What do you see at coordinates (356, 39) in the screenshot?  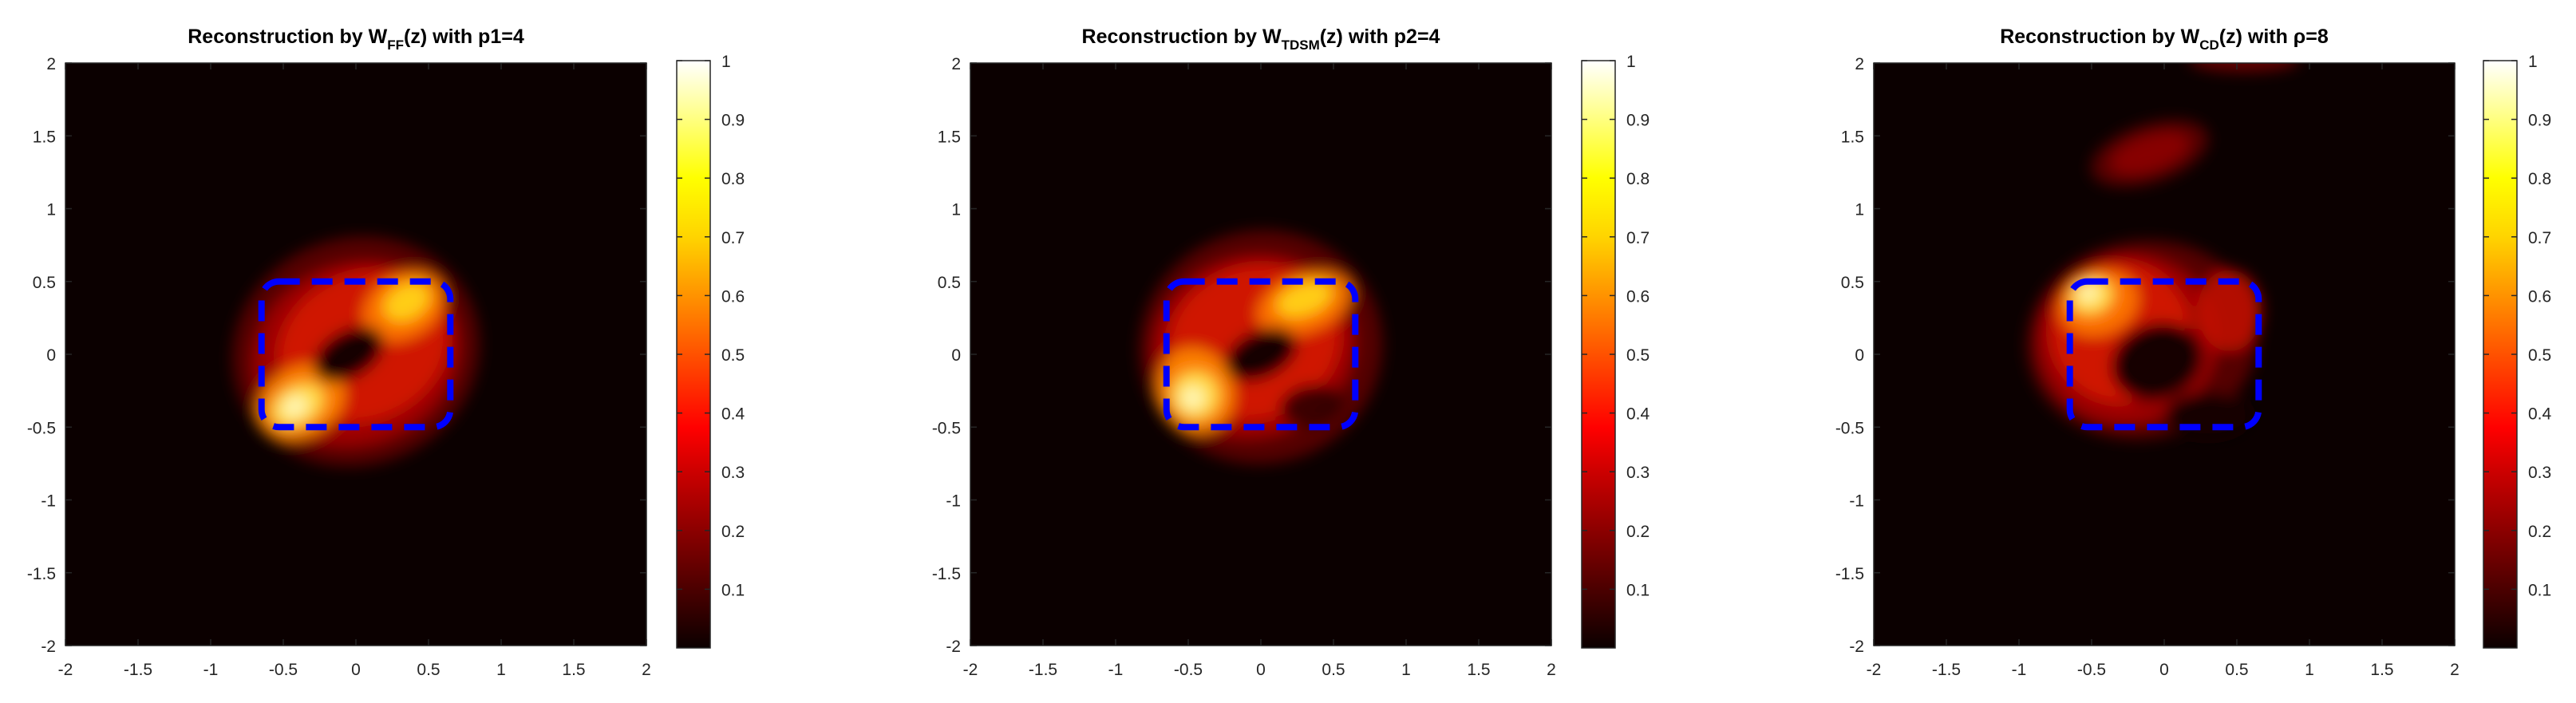 I see `chart-title: Reconstruction by WFF(z) with p1=4` at bounding box center [356, 39].